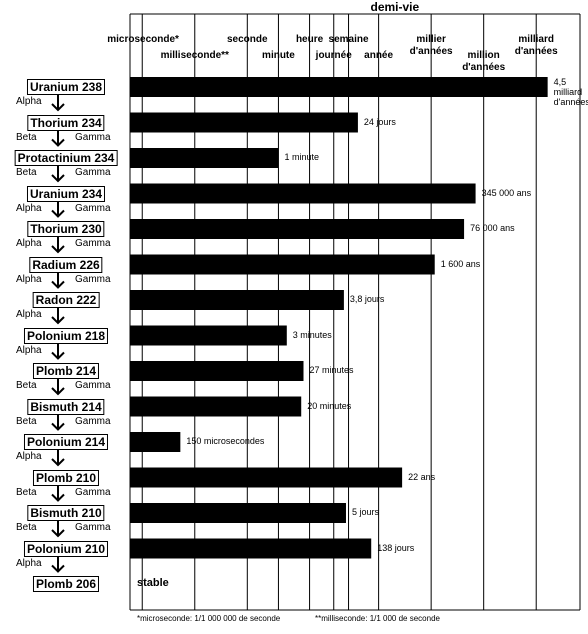 The image size is (588, 634). I want to click on value-label: 138 jours, so click(396, 547).